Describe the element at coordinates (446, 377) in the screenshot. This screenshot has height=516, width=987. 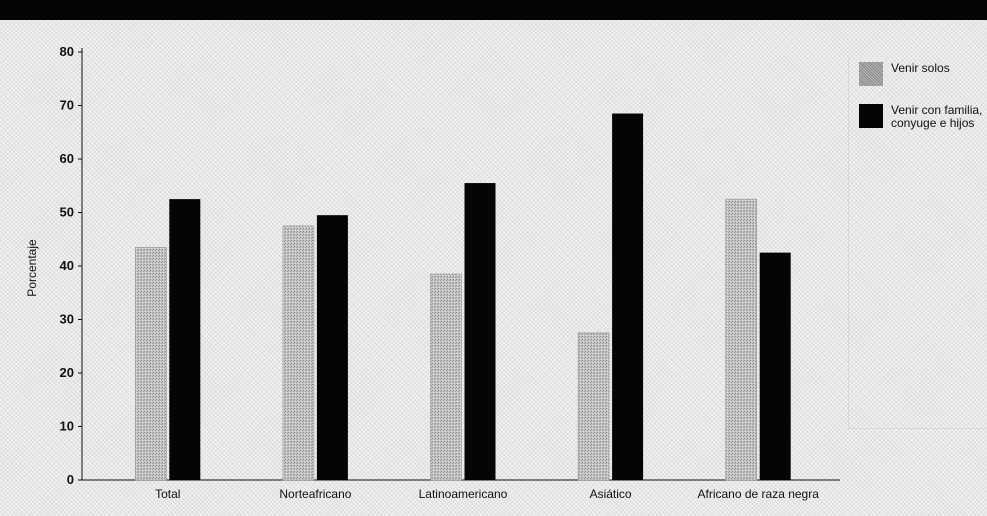
I see `bar-latinoamericano-venir-solos` at that location.